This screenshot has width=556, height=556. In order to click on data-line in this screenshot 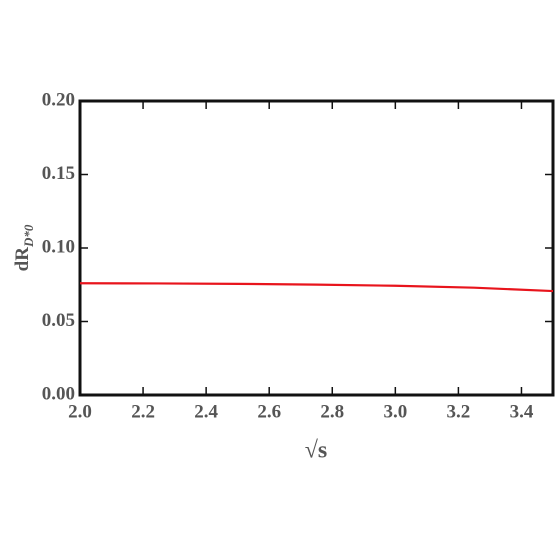, I will do `click(316, 287)`.